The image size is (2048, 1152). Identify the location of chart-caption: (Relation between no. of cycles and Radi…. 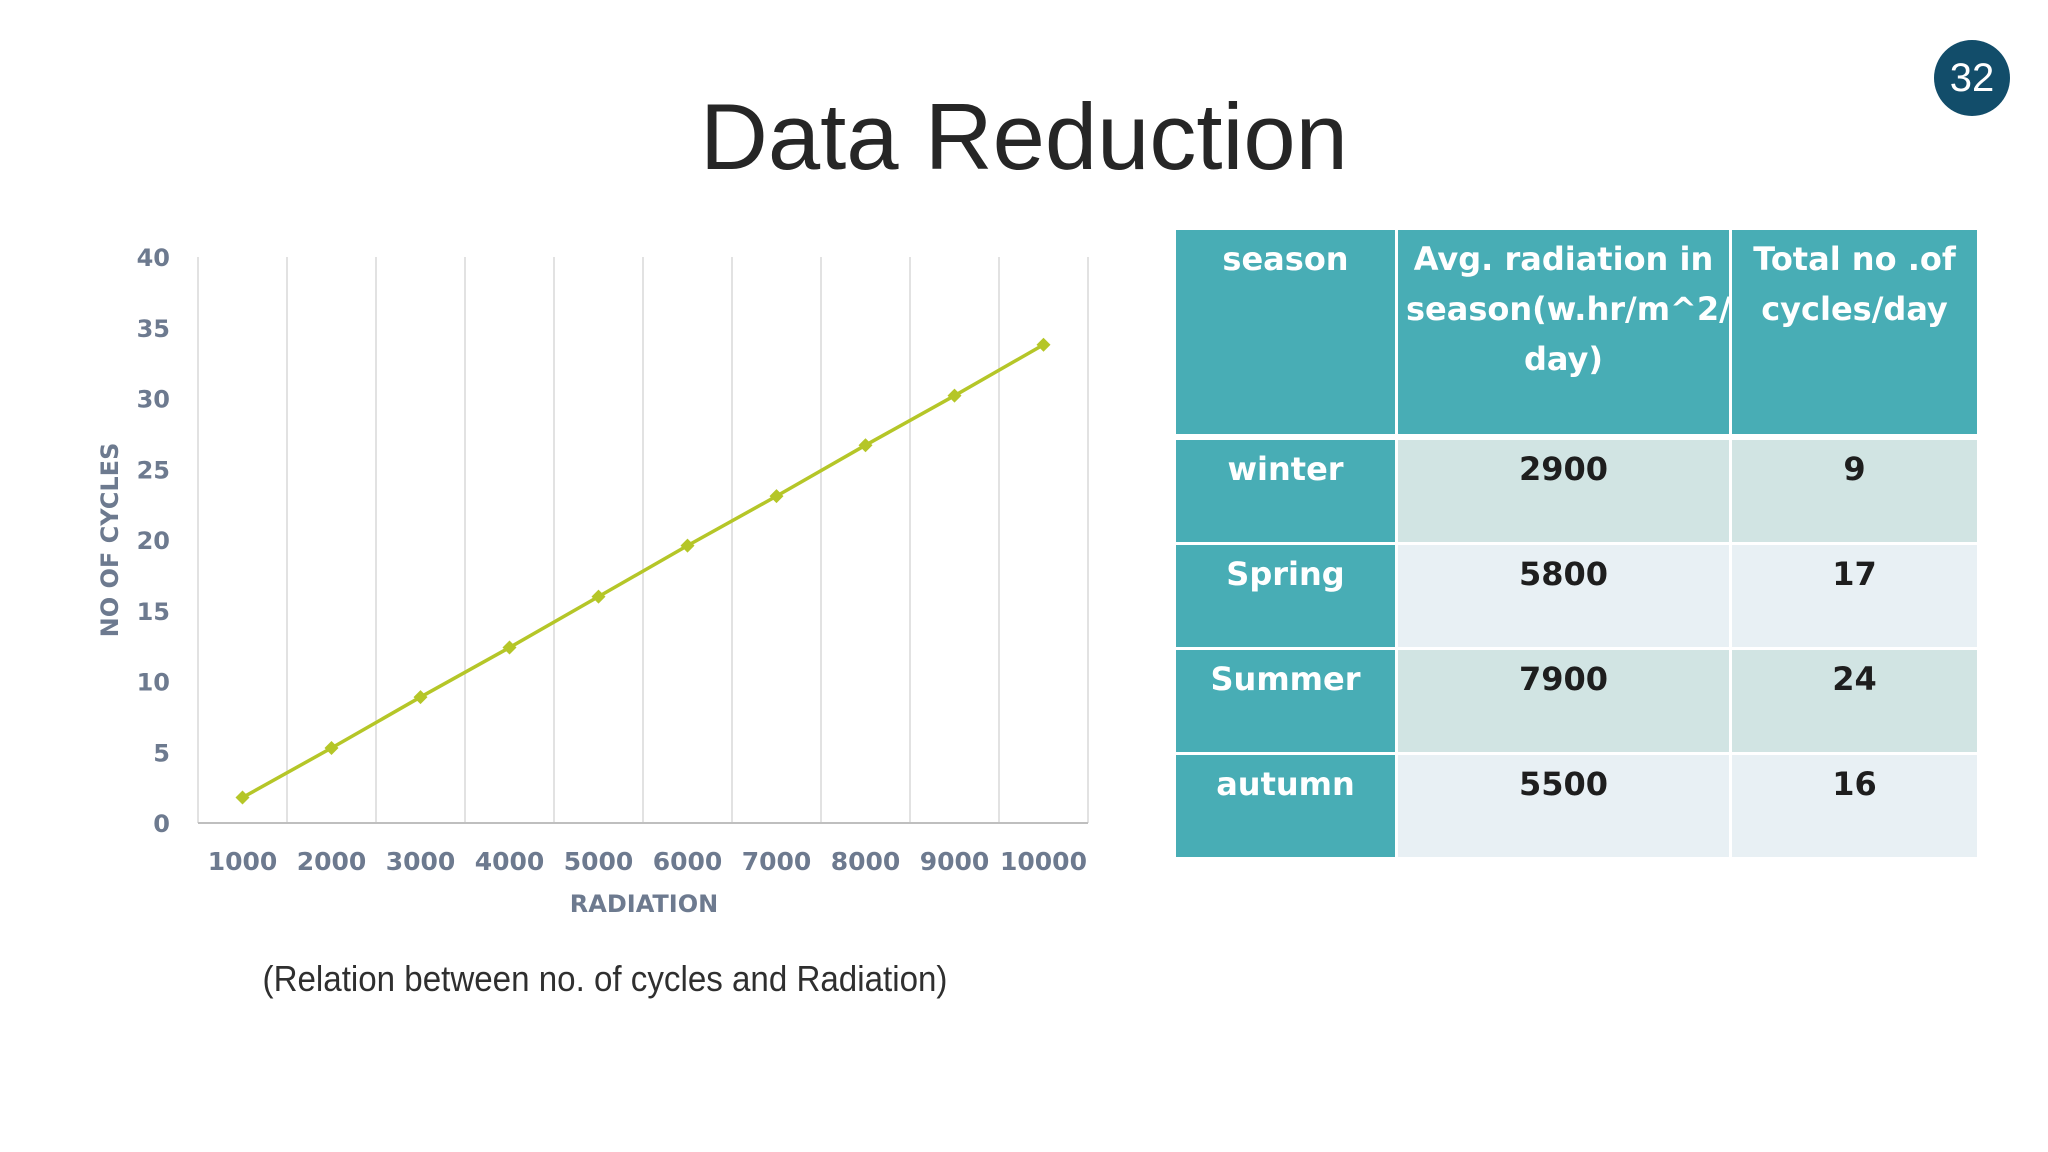
(605, 978).